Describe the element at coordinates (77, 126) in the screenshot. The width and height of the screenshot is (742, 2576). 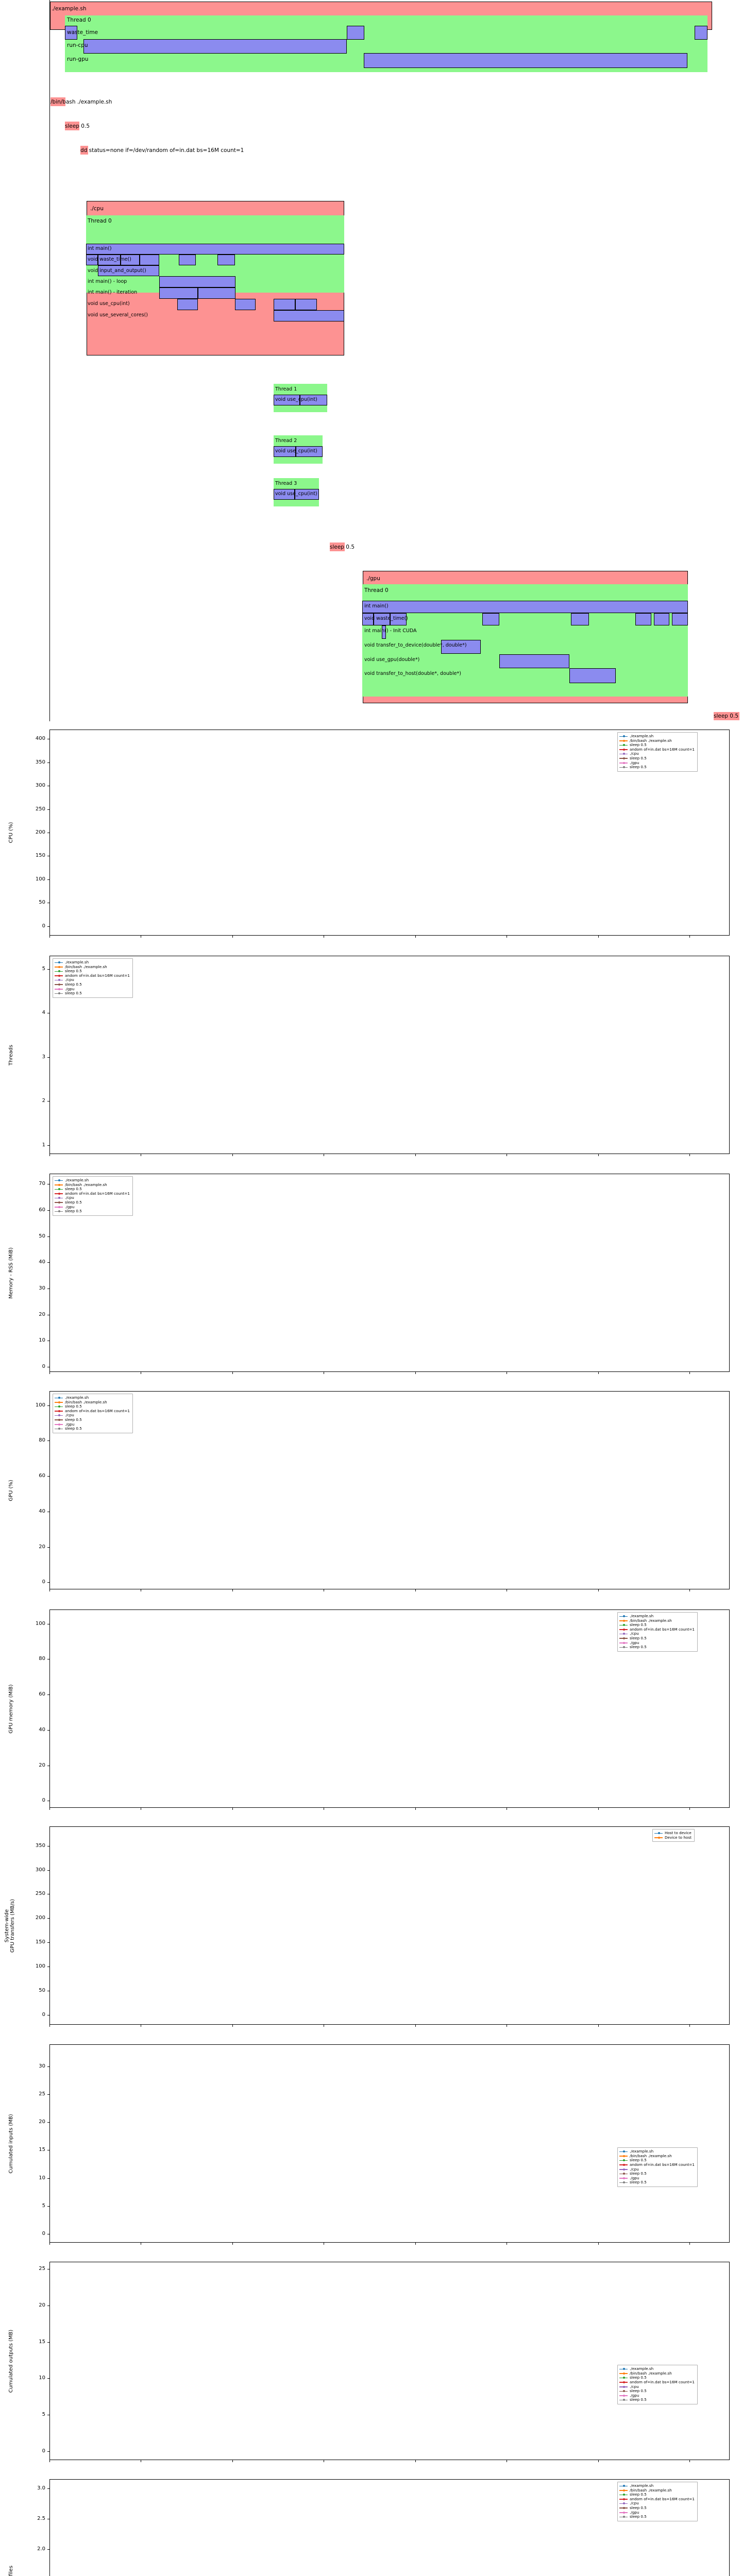
I see `command-label-sleep-1: sleep 0.5` at that location.